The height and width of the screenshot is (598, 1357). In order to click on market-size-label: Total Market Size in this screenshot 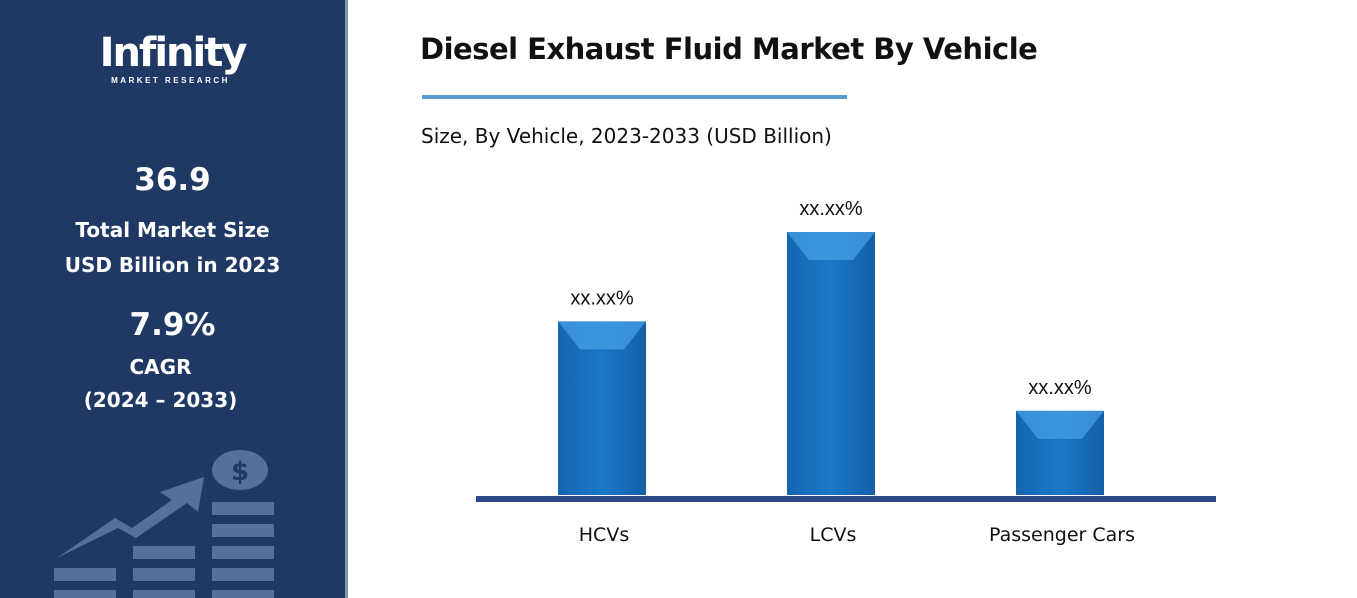, I will do `click(172, 230)`.